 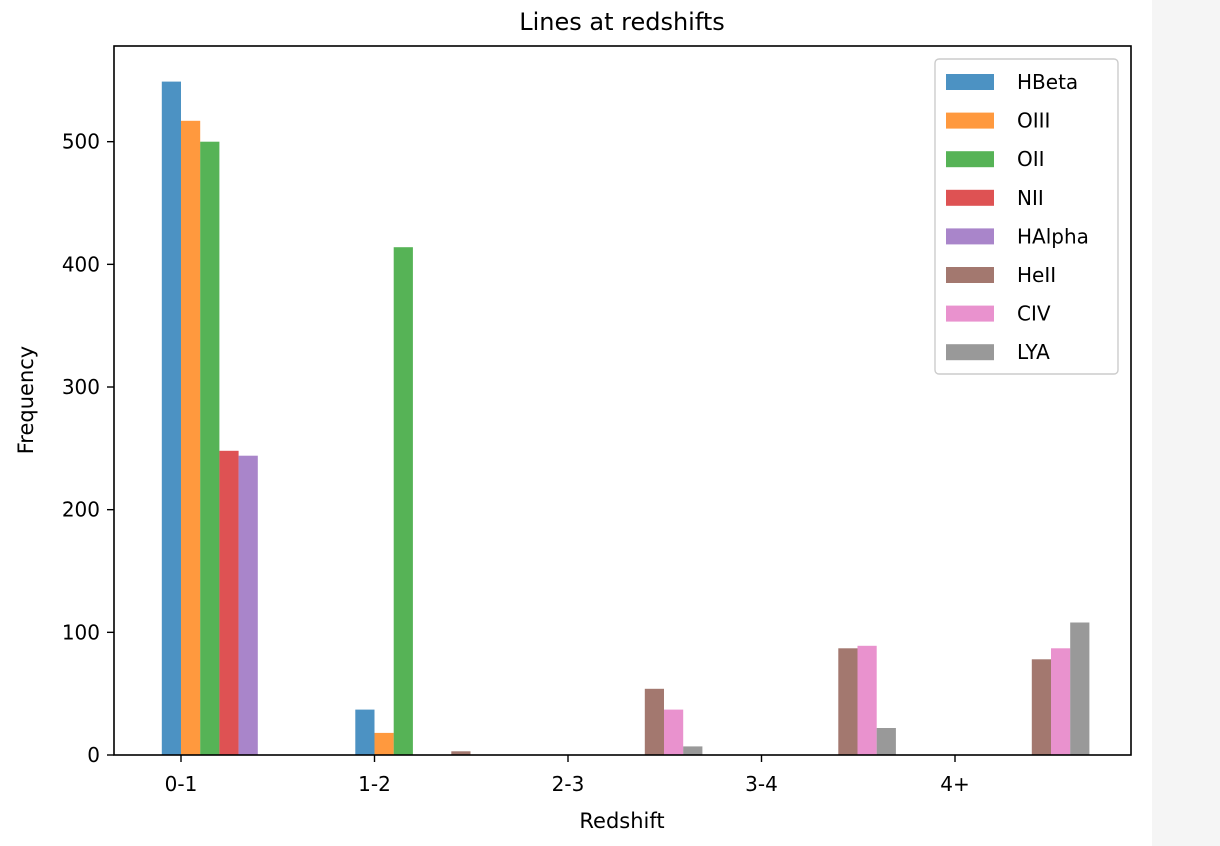 What do you see at coordinates (970, 82) in the screenshot?
I see `legend-swatch-hbeta` at bounding box center [970, 82].